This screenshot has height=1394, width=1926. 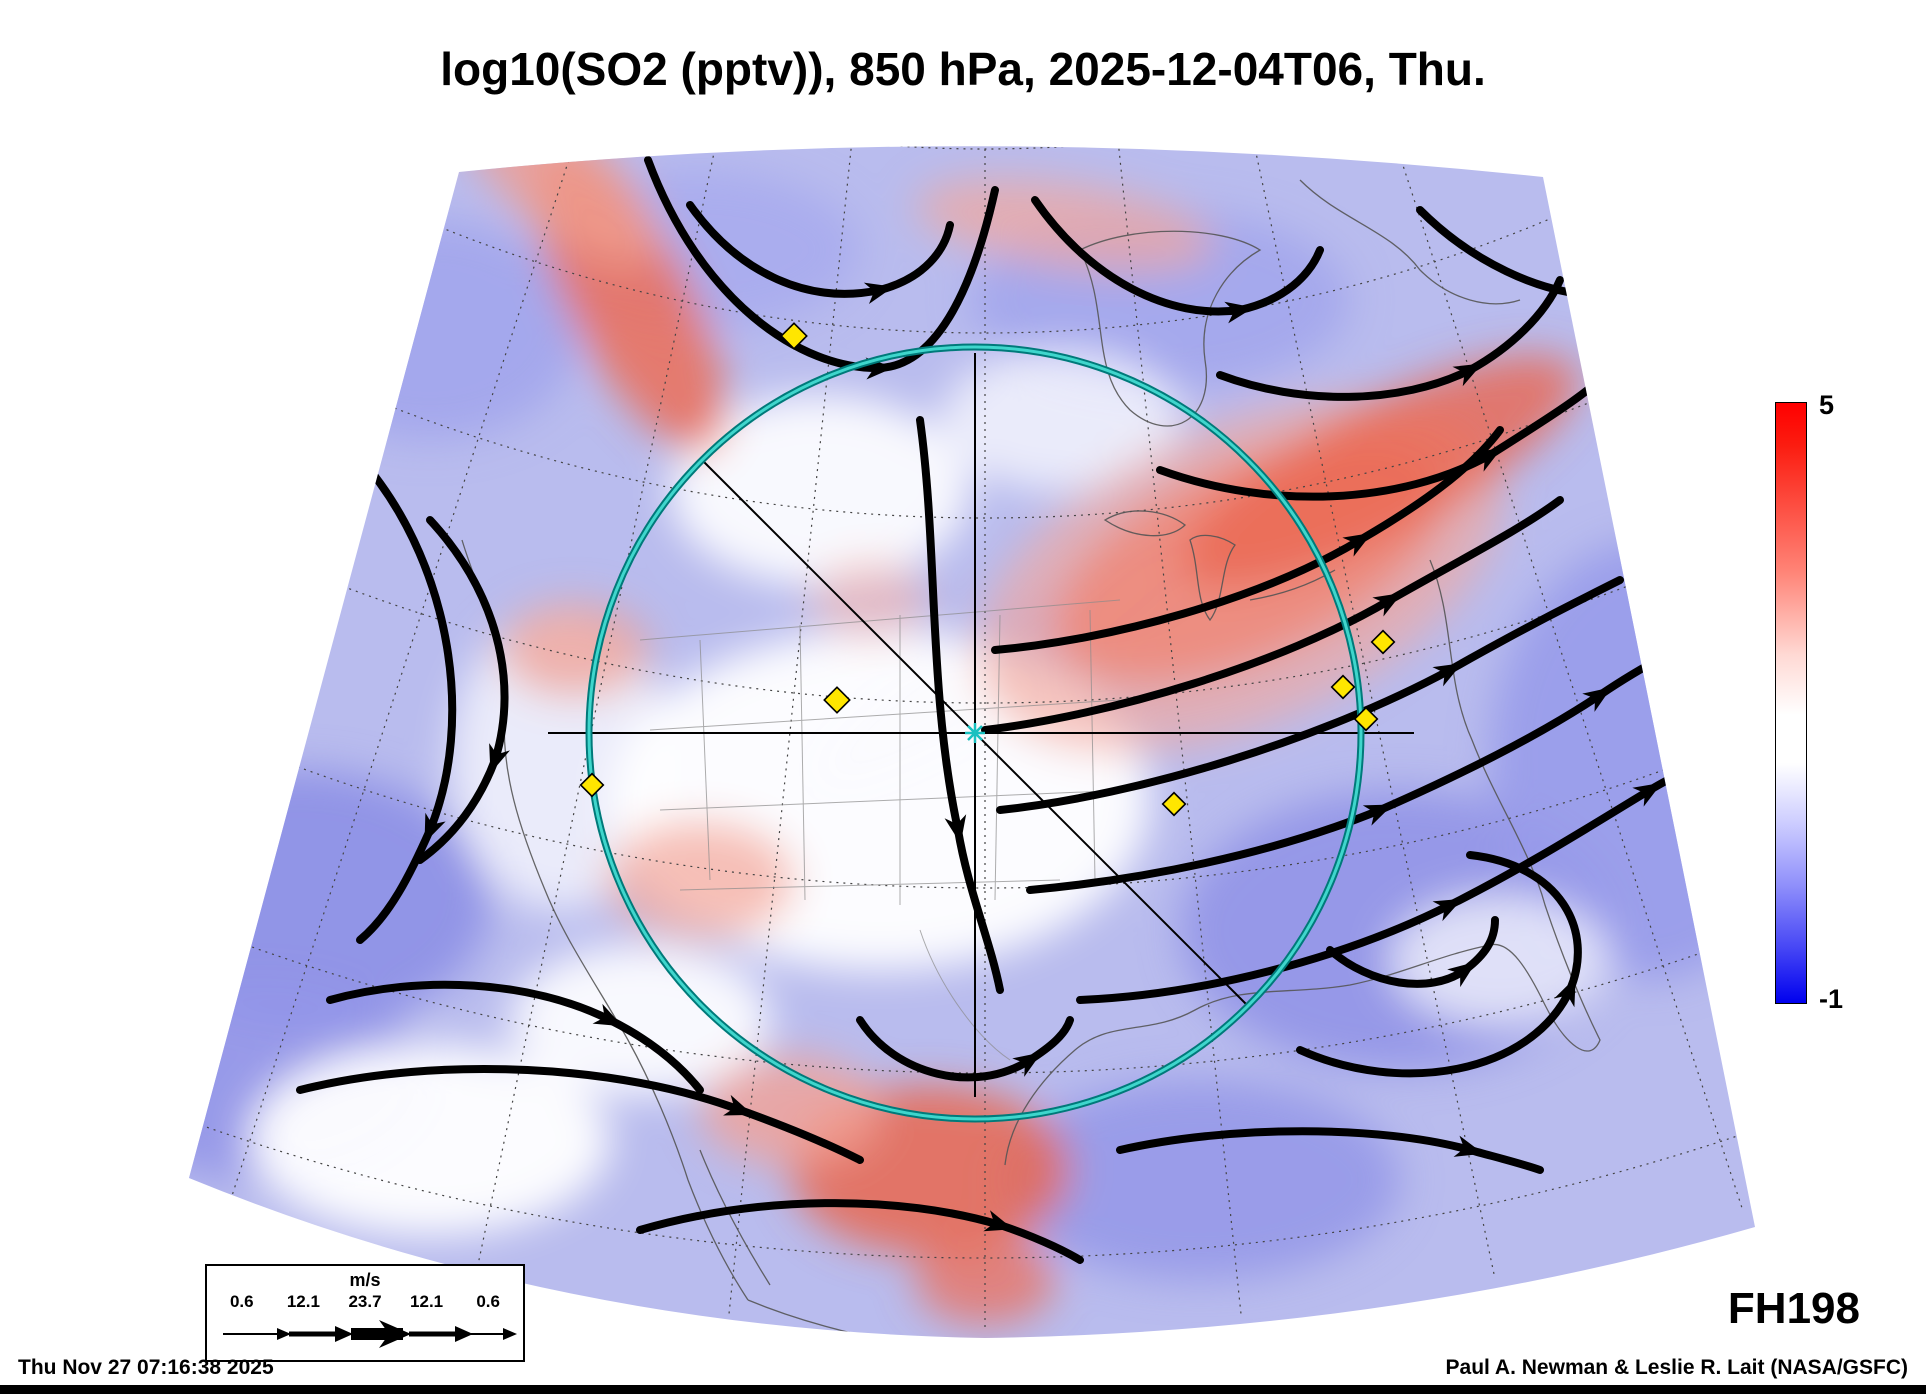 What do you see at coordinates (365, 1280) in the screenshot?
I see `wind-legend-unit: m/s` at bounding box center [365, 1280].